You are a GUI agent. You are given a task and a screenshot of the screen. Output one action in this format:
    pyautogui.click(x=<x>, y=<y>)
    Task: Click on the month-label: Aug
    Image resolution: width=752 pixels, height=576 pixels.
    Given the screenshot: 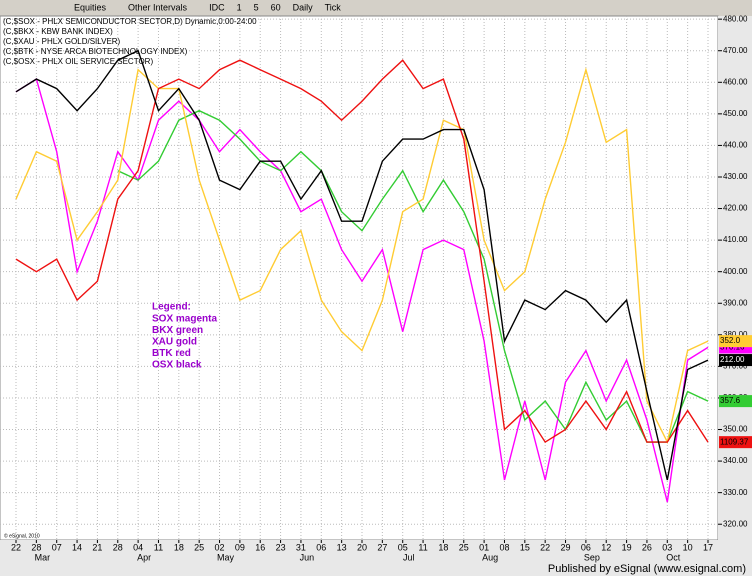 What is the action you would take?
    pyautogui.click(x=490, y=557)
    